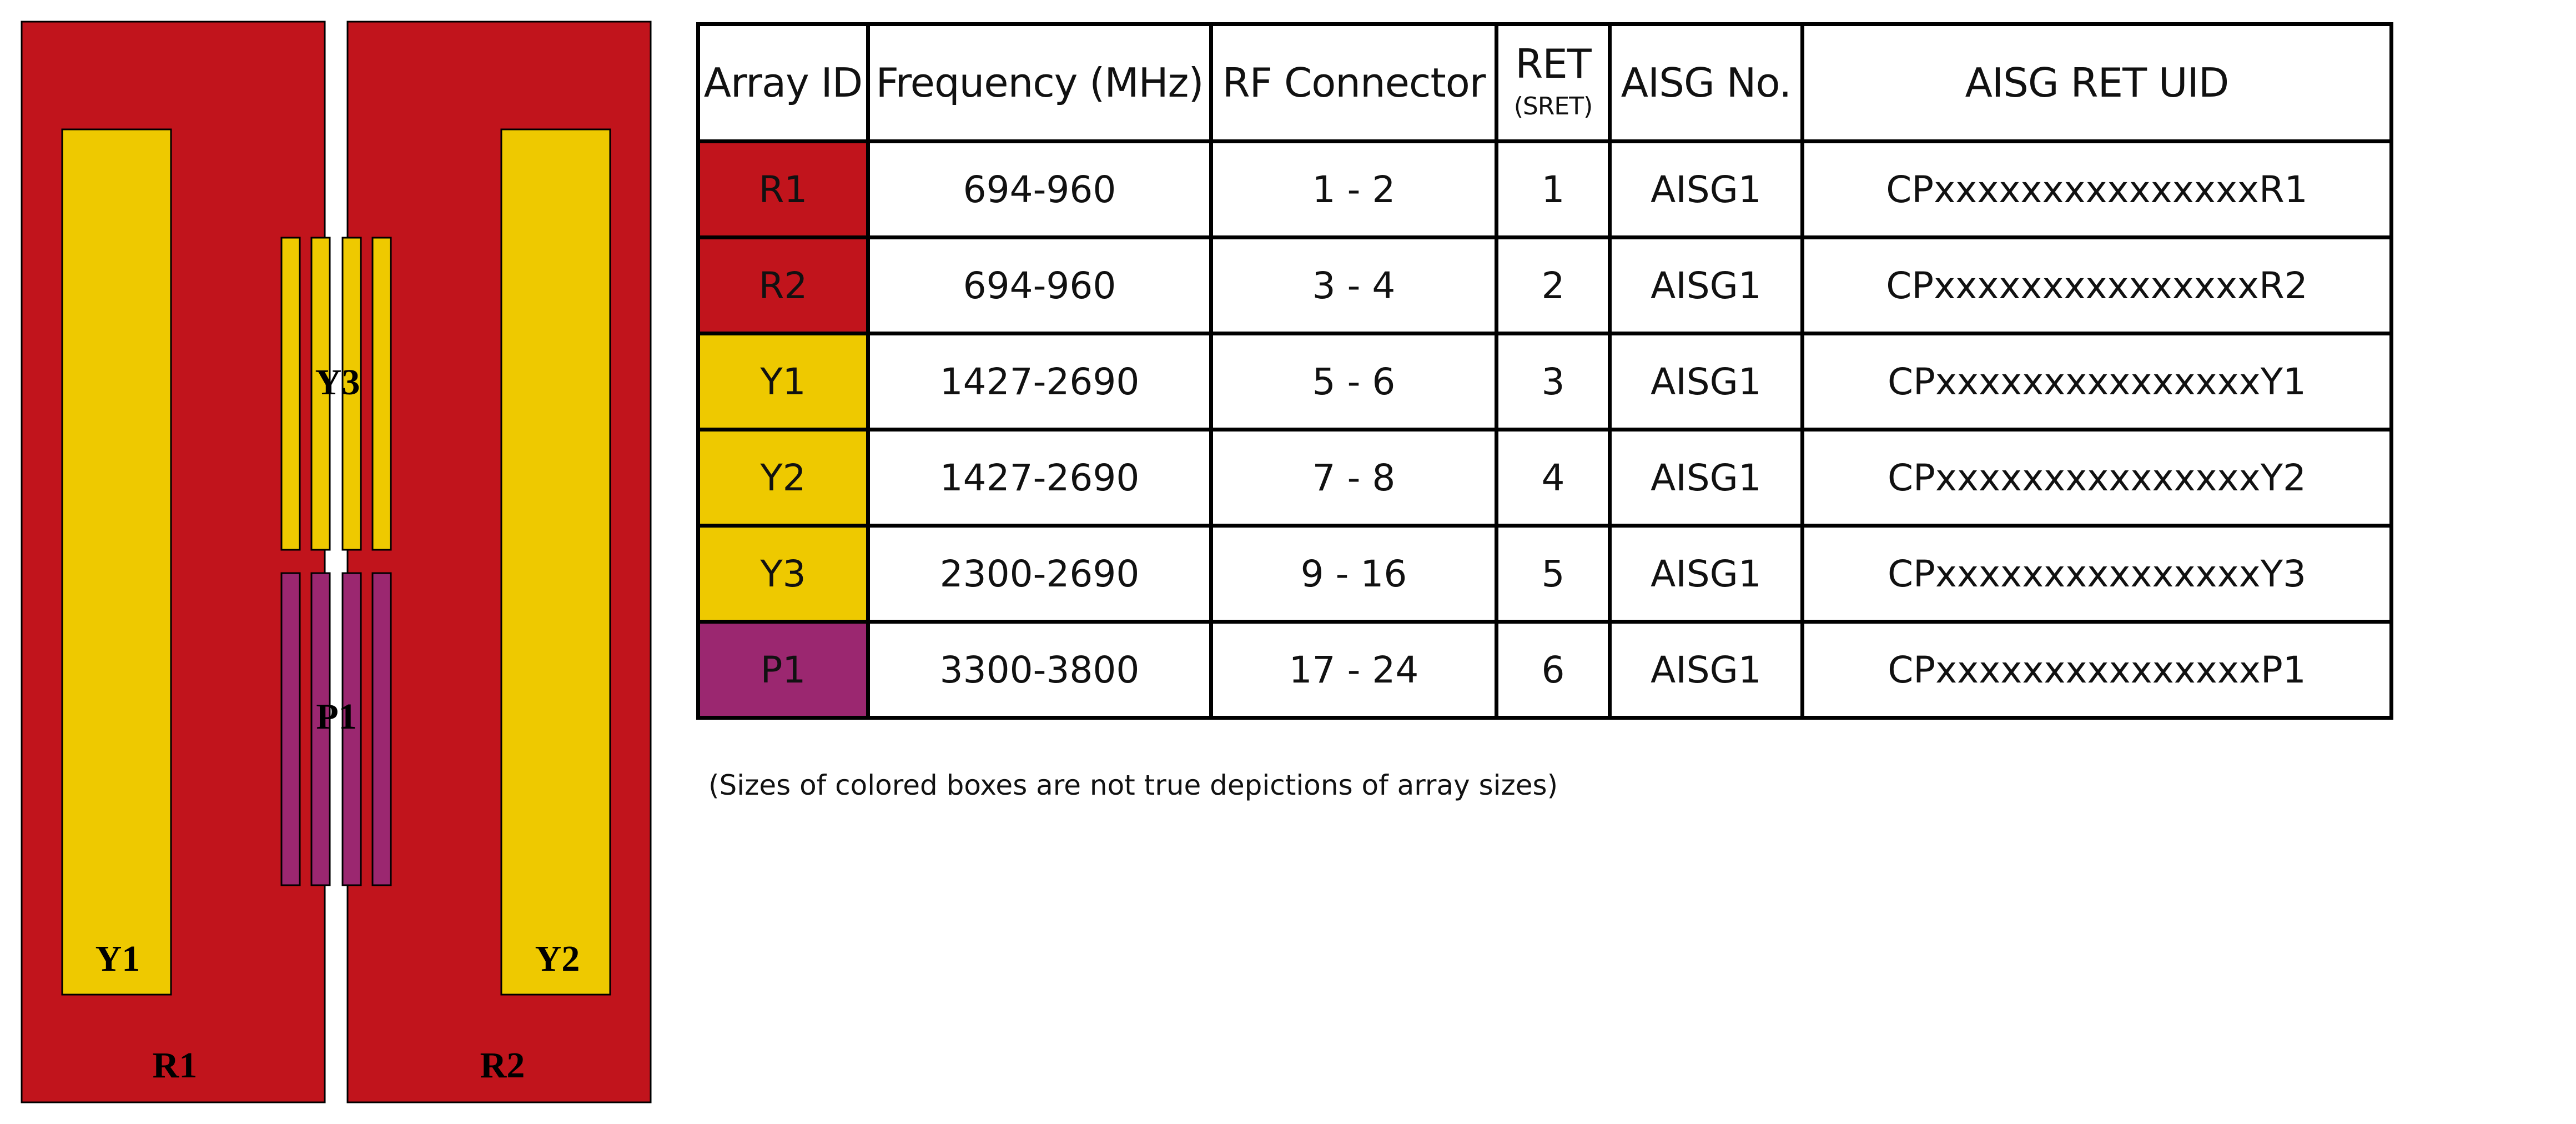  What do you see at coordinates (338, 382) in the screenshot?
I see `label-y3: Y3` at bounding box center [338, 382].